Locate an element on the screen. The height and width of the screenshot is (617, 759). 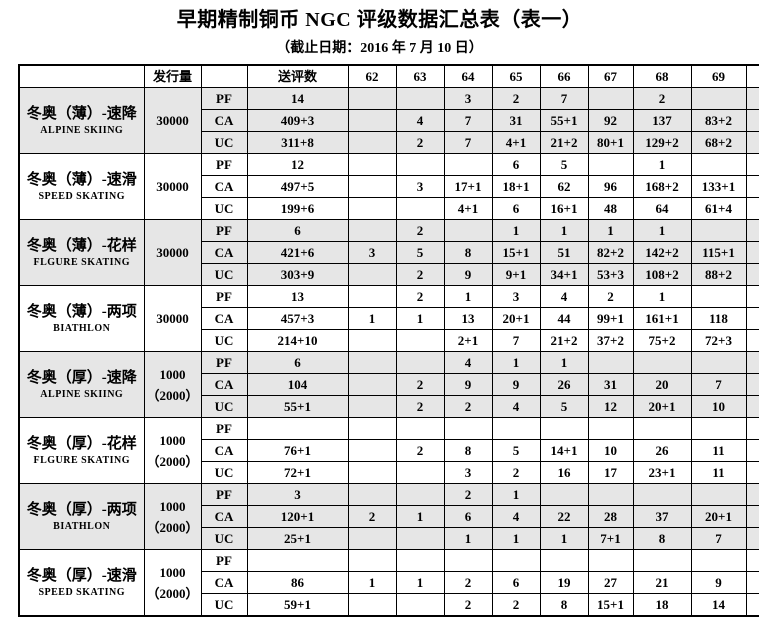
grade-count-cell: 37+2 is located at coordinates (610, 340).